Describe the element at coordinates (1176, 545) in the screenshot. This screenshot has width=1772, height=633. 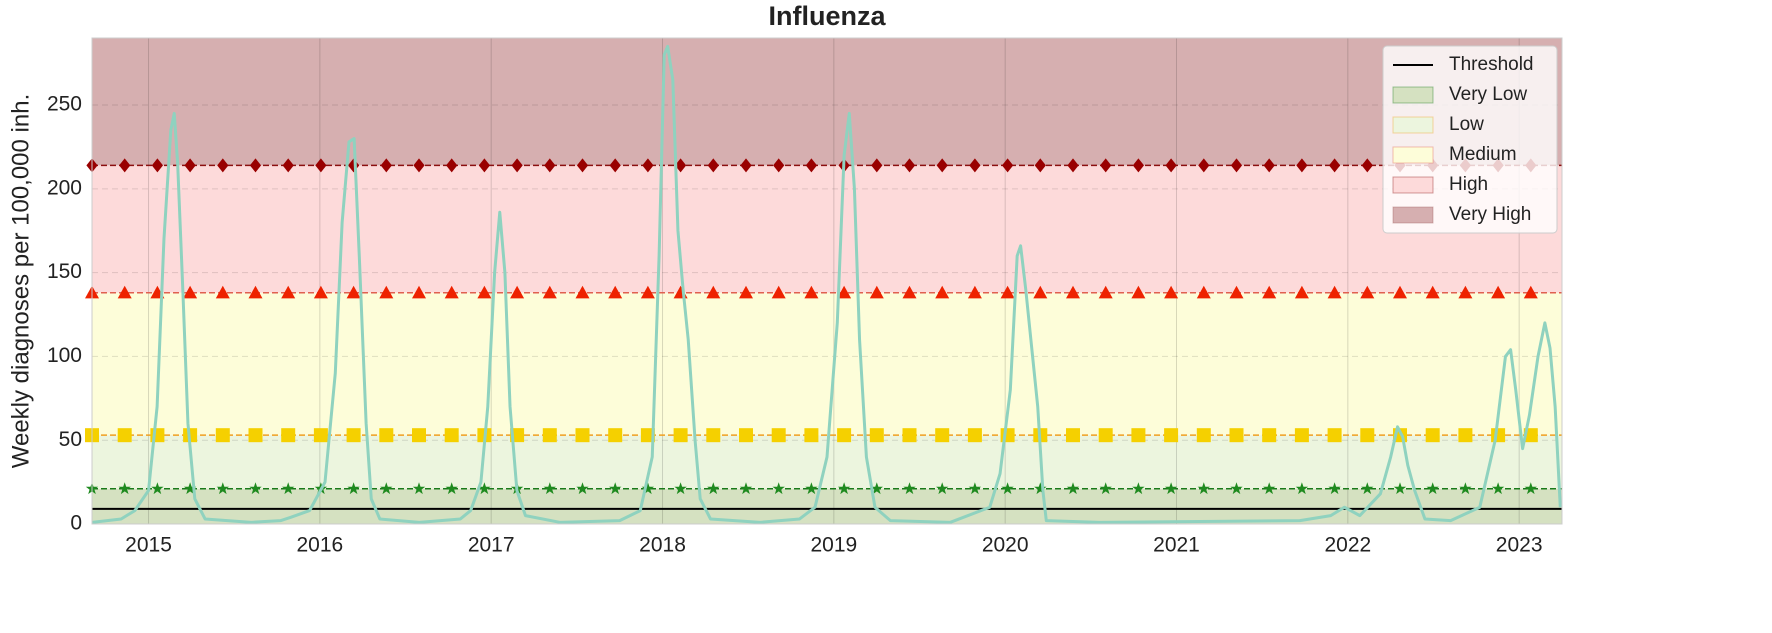
I see `x-tick-label: 2021` at that location.